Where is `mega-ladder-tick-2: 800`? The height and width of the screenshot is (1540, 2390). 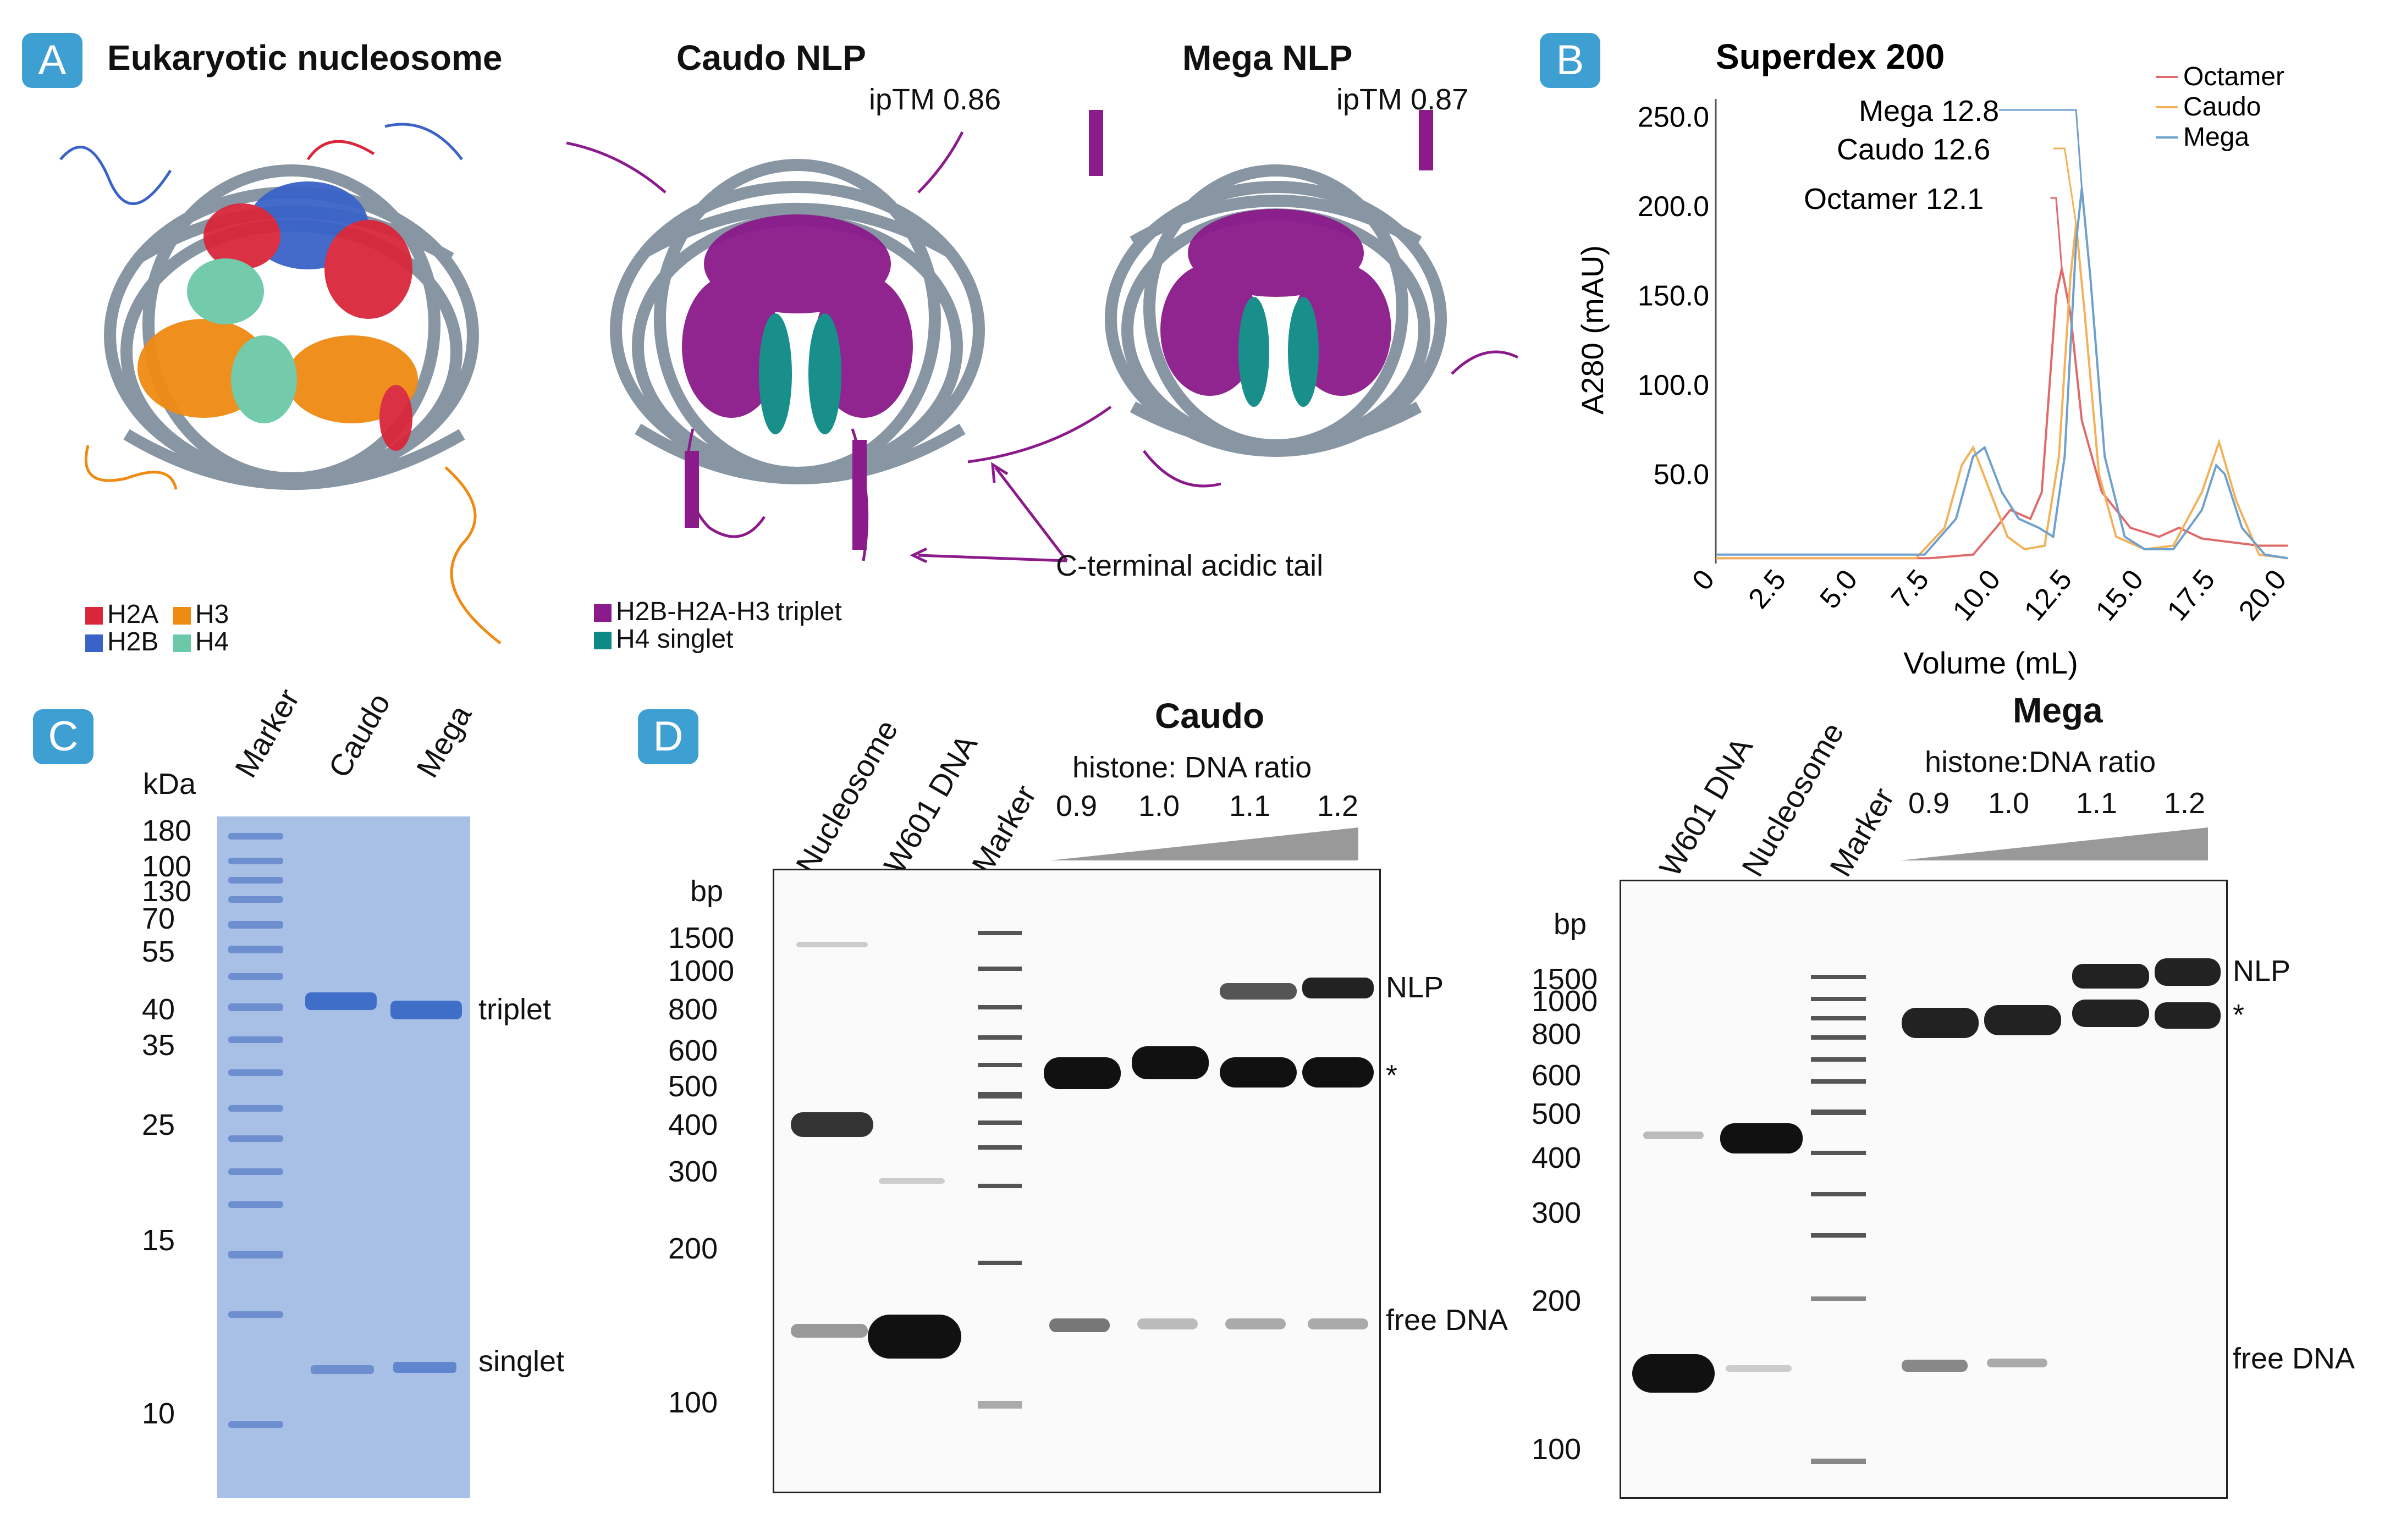 mega-ladder-tick-2: 800 is located at coordinates (1557, 1034).